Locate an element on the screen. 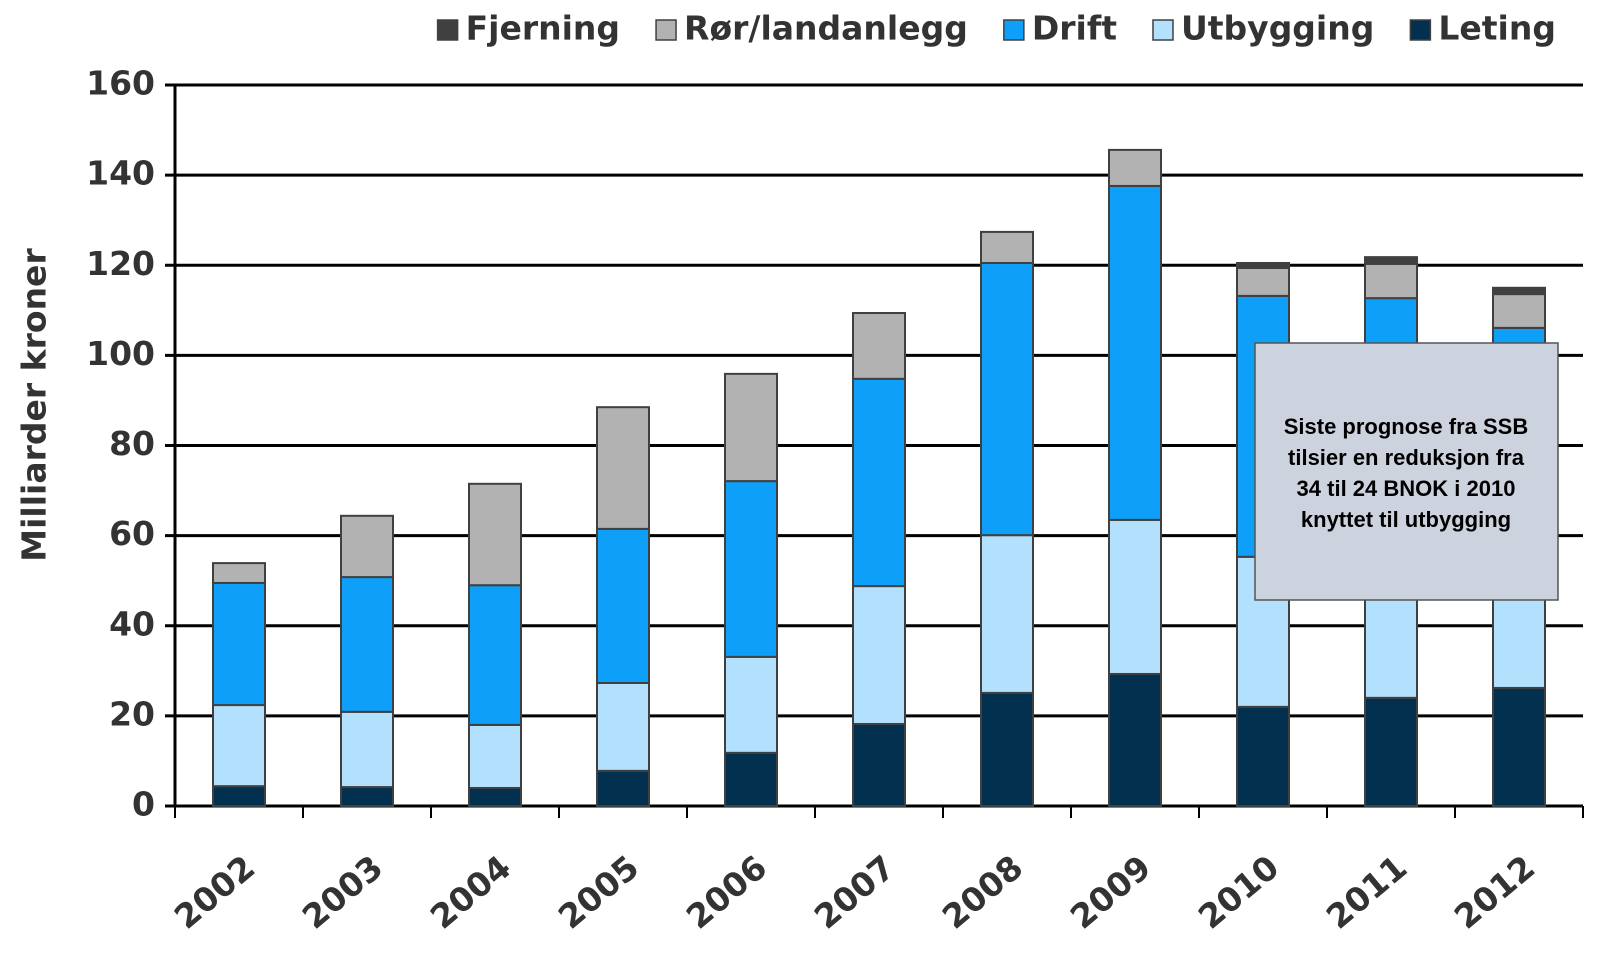 The height and width of the screenshot is (955, 1610). x-tick-label: 2005 is located at coordinates (598, 892).